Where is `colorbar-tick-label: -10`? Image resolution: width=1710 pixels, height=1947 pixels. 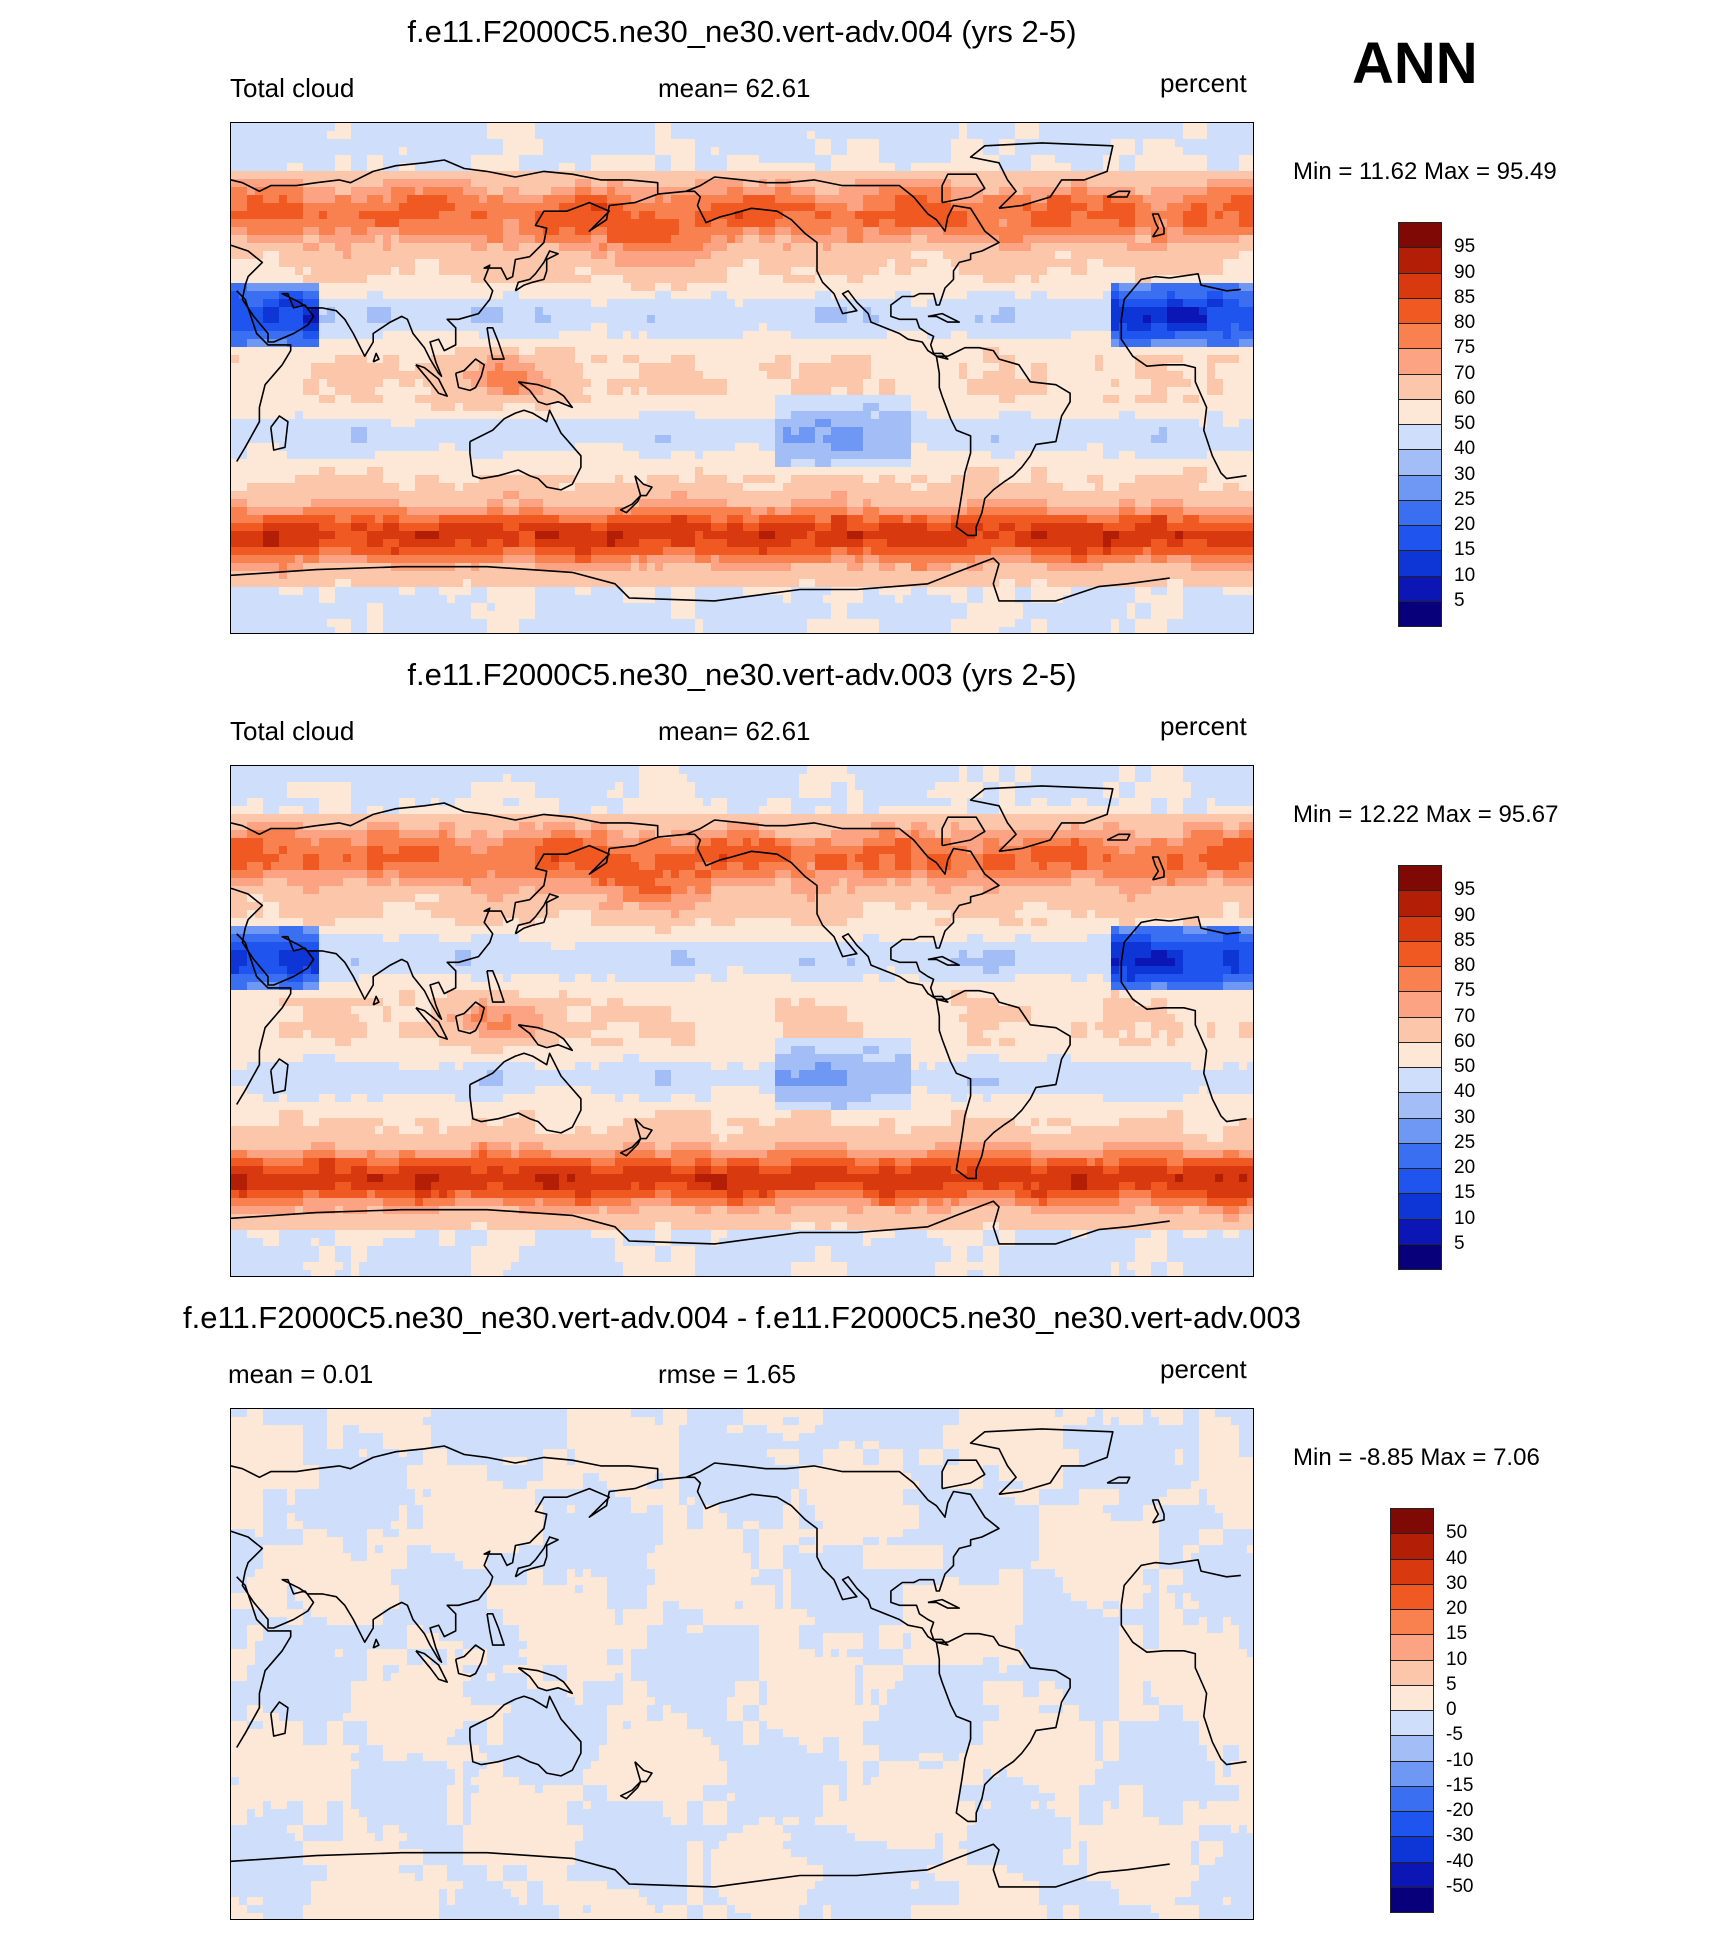 colorbar-tick-label: -10 is located at coordinates (1459, 1761).